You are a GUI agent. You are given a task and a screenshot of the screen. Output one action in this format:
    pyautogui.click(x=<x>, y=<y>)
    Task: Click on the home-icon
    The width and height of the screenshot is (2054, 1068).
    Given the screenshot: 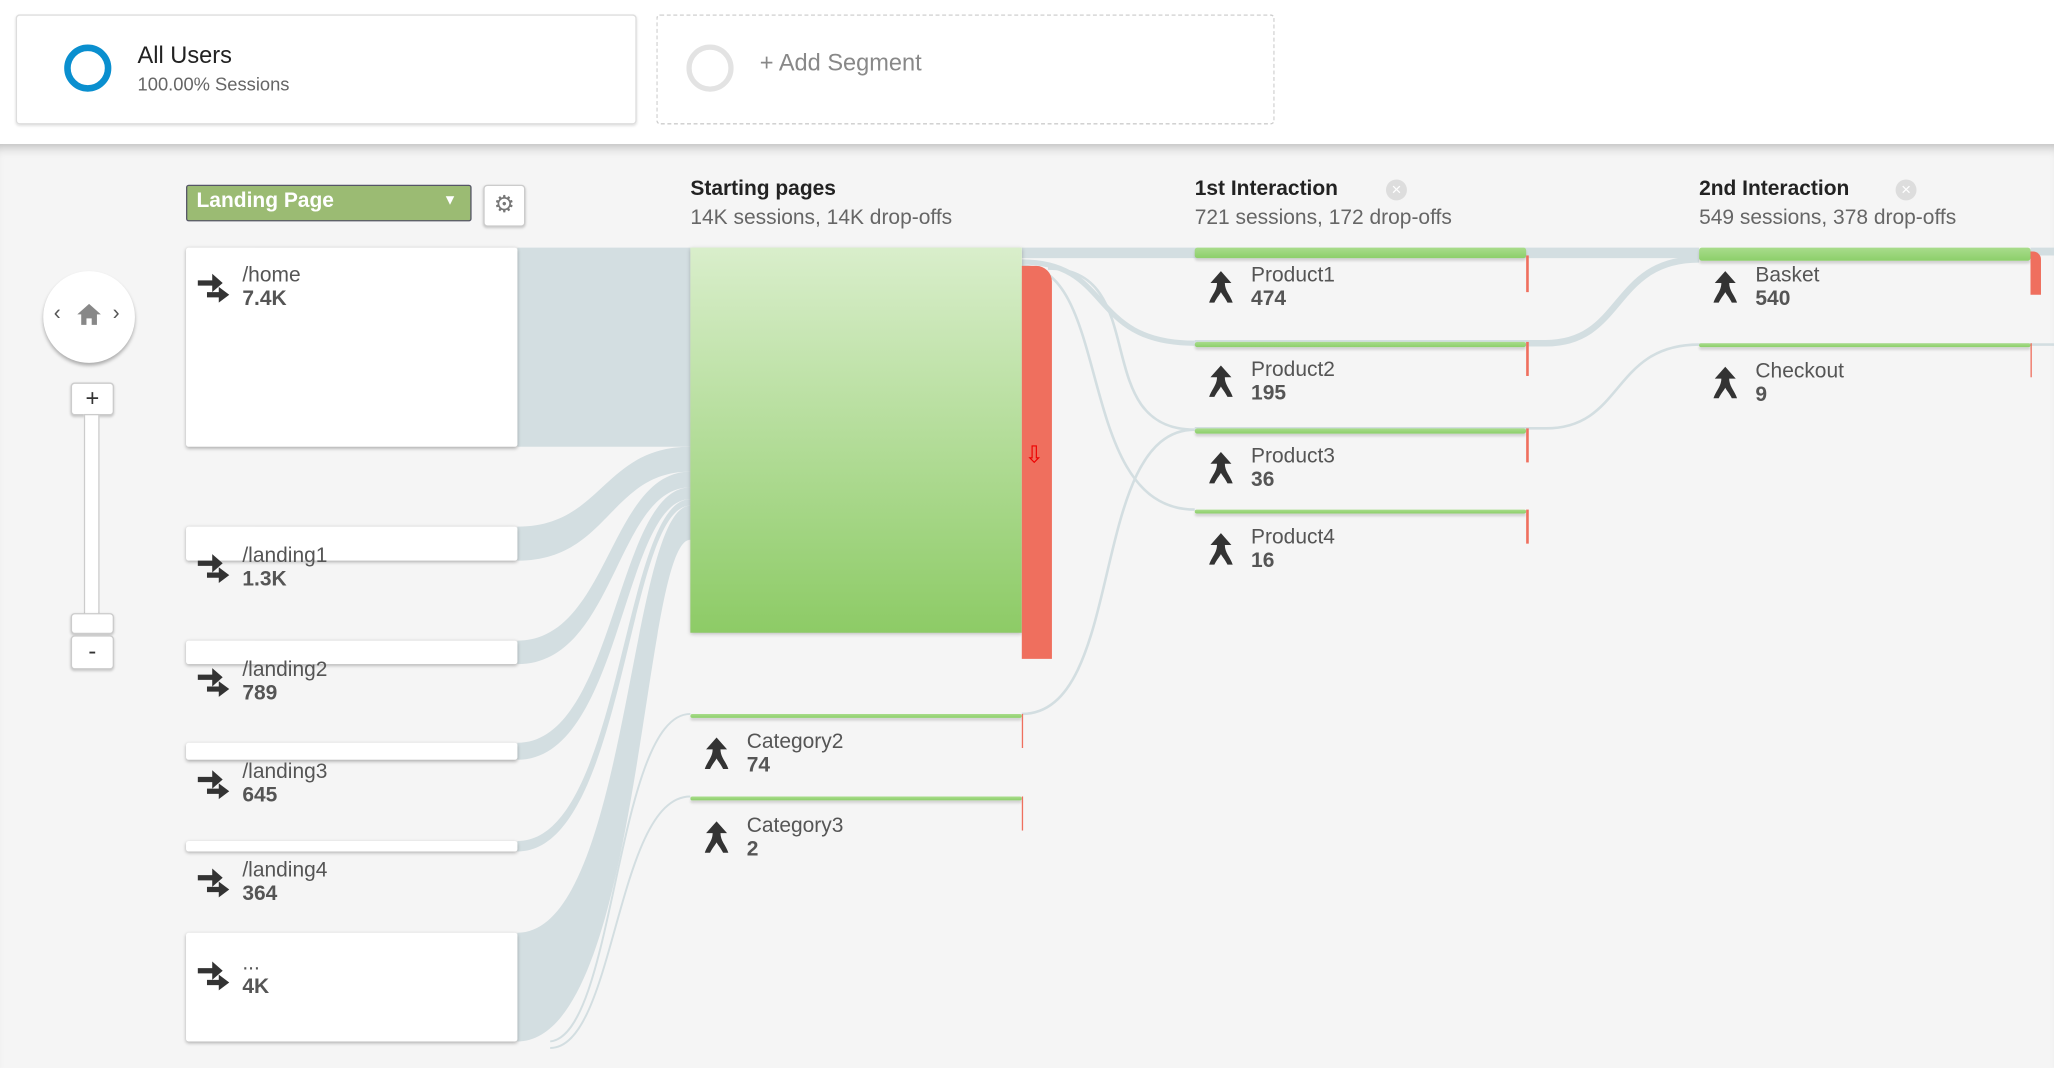 What is the action you would take?
    pyautogui.click(x=89, y=315)
    